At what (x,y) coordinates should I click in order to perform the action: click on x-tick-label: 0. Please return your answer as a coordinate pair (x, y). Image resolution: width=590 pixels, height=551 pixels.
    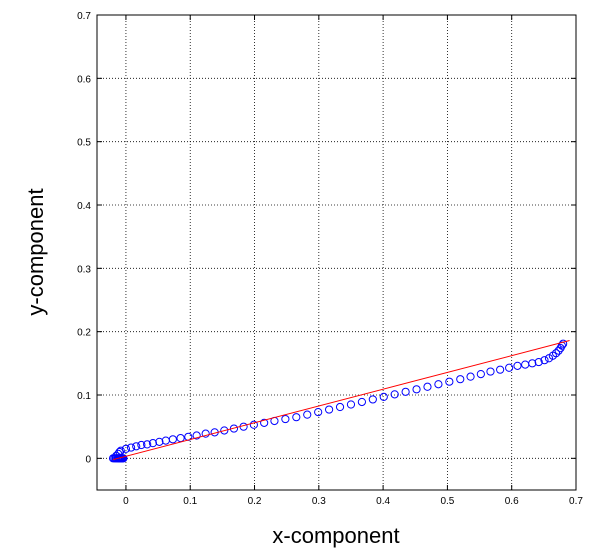
    Looking at the image, I should click on (126, 501).